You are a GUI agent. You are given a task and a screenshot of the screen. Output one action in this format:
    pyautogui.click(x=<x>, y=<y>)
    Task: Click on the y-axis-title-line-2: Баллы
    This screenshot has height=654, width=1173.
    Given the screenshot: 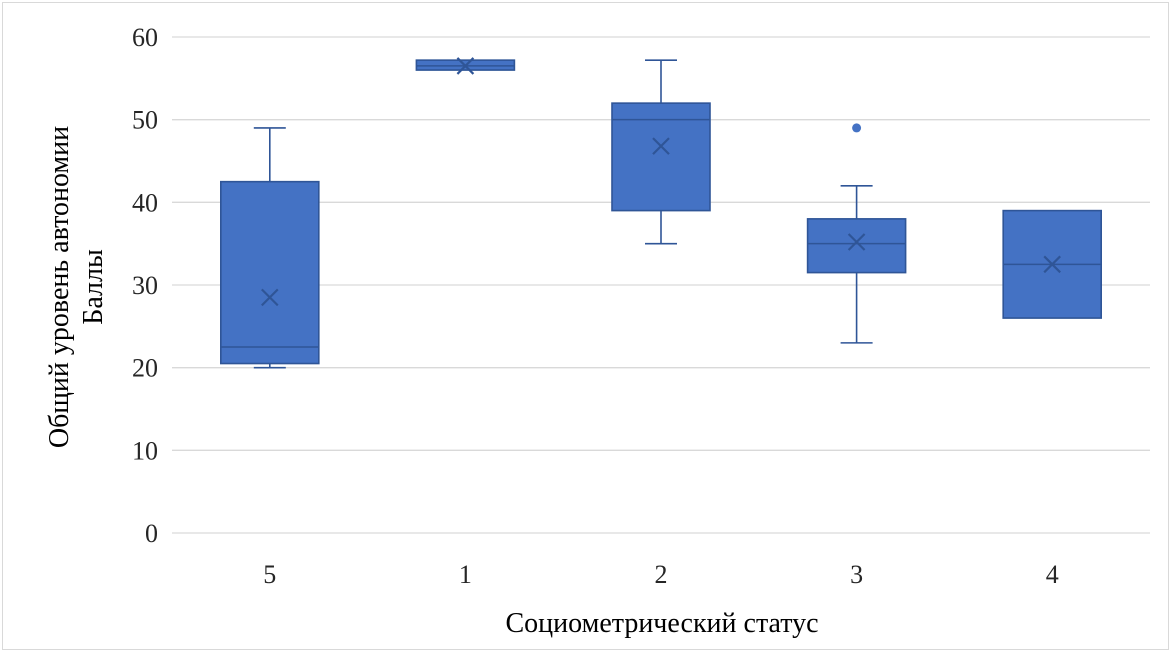 What is the action you would take?
    pyautogui.click(x=93, y=287)
    